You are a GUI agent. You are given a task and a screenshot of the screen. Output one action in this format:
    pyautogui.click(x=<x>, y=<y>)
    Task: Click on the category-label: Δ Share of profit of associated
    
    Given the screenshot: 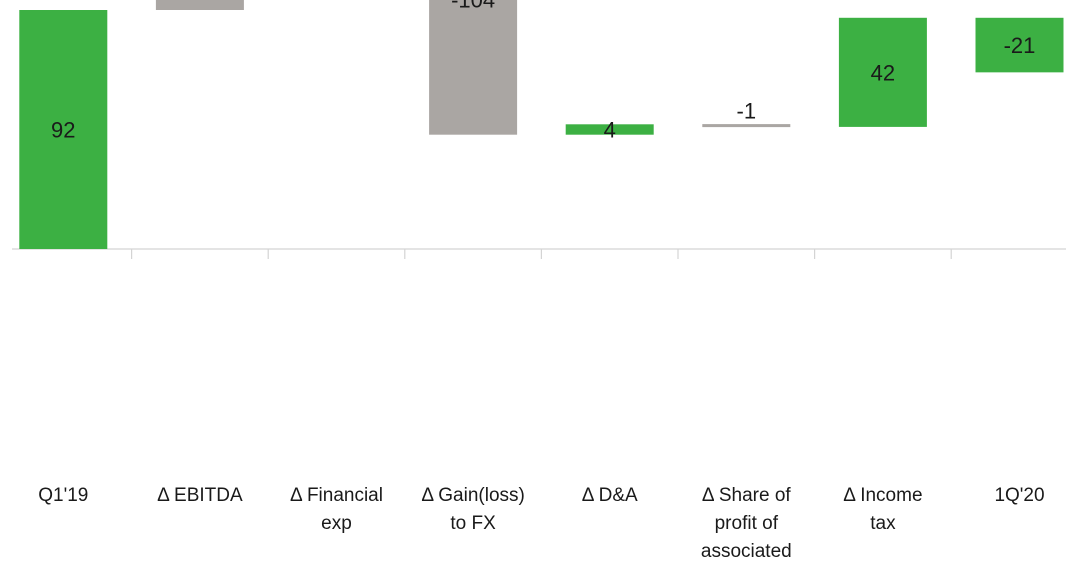 What is the action you would take?
    pyautogui.click(x=746, y=523)
    